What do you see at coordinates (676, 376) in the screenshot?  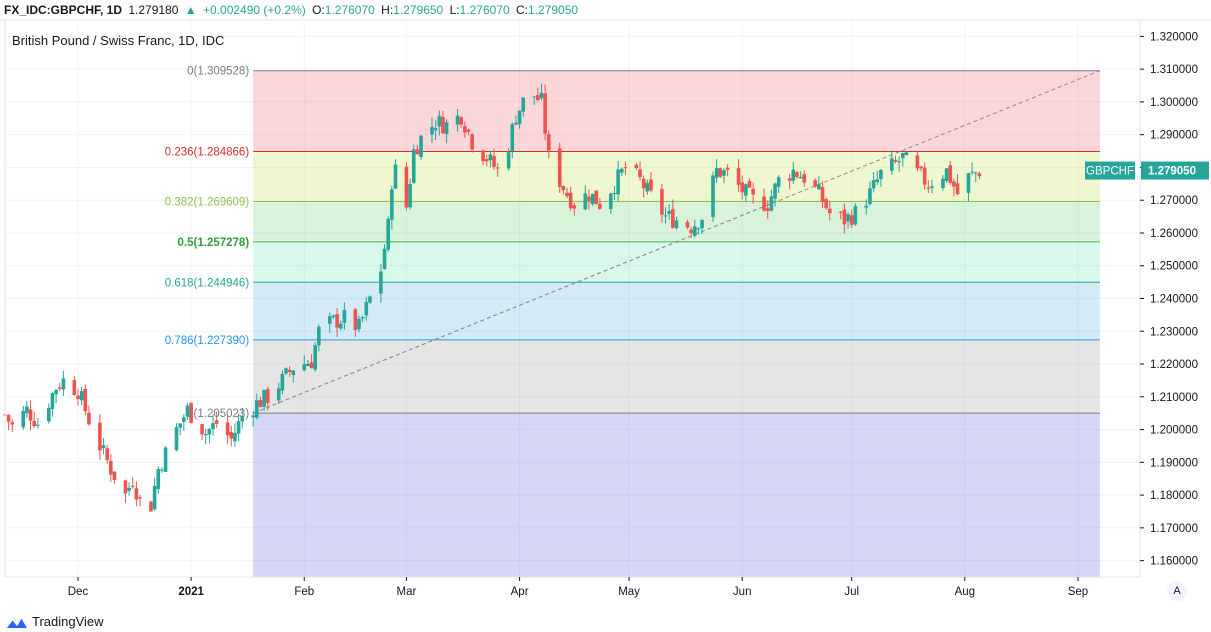 I see `fib-zone-0.786` at bounding box center [676, 376].